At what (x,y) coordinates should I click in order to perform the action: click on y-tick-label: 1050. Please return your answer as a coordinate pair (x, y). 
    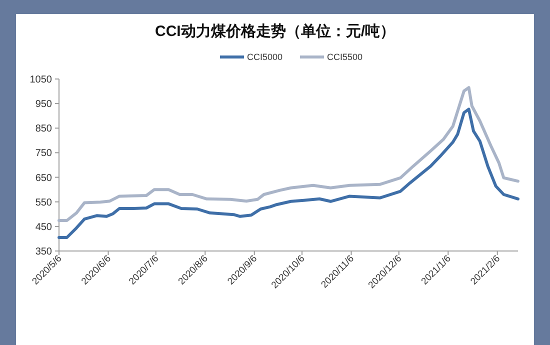
    Looking at the image, I should click on (41, 80).